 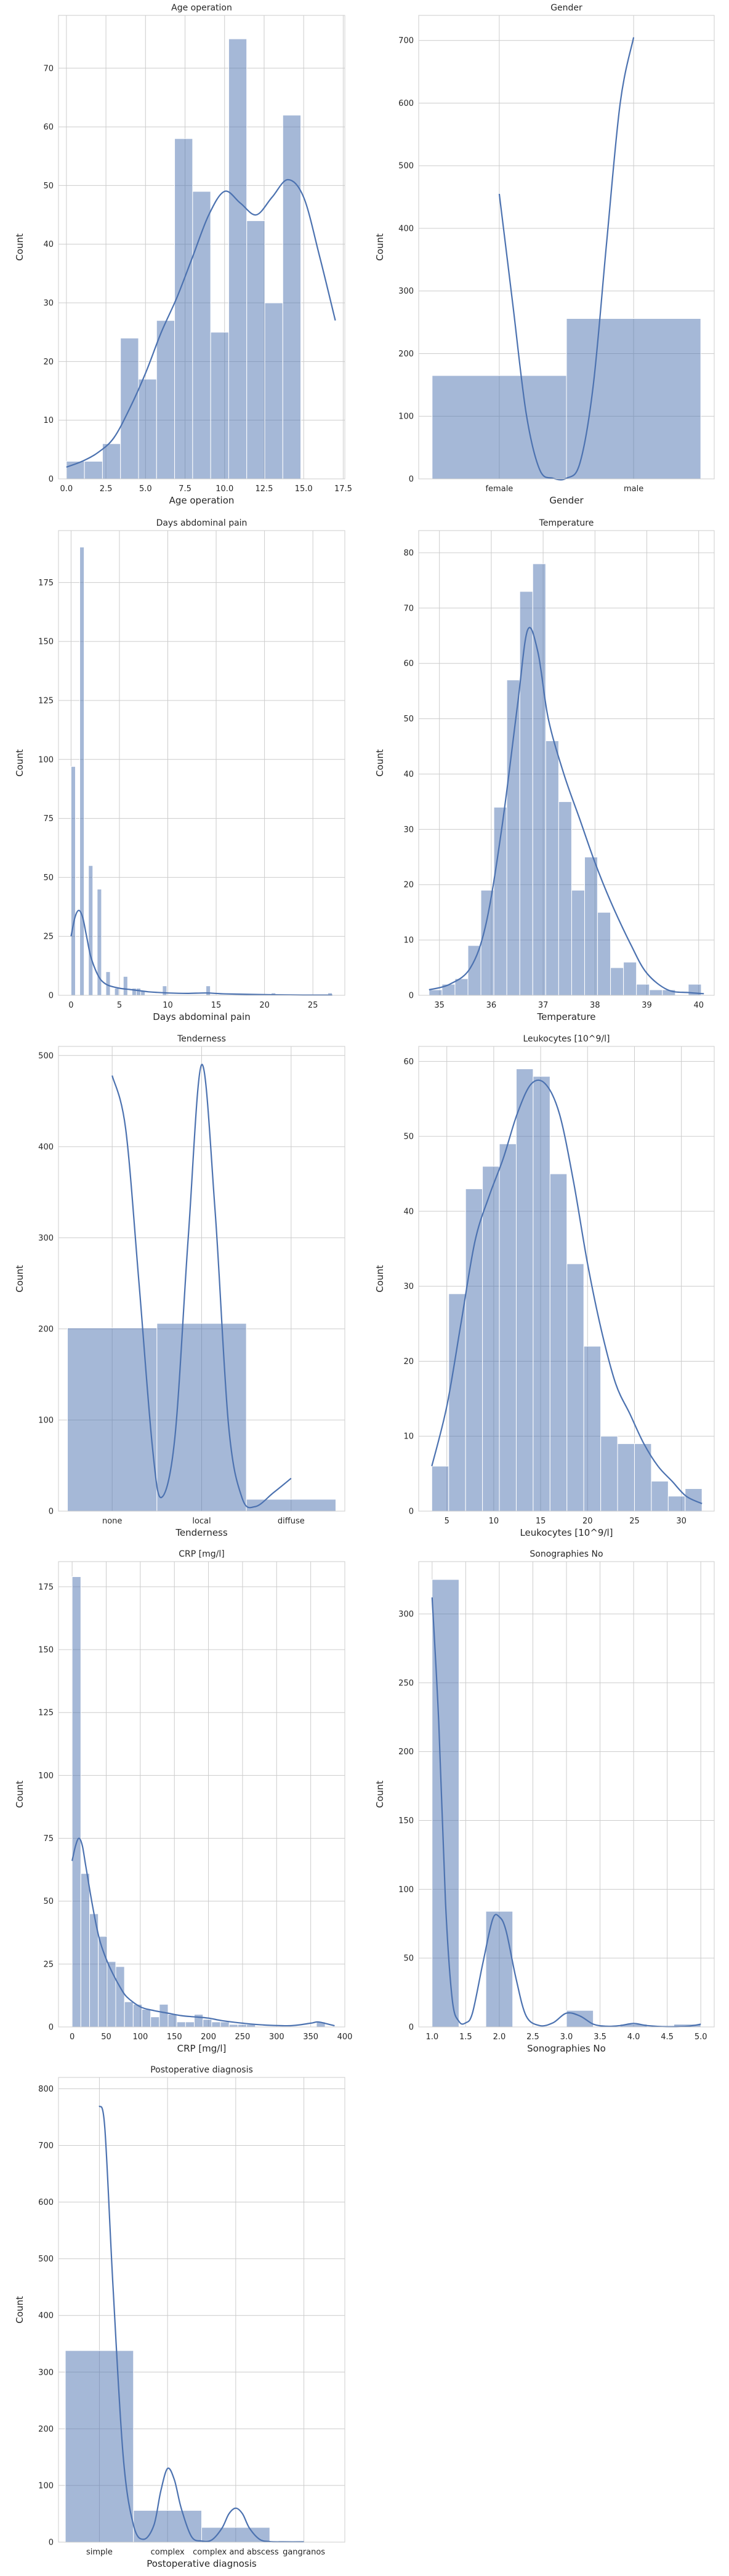 What do you see at coordinates (633, 2037) in the screenshot?
I see `x-tick-label: 4.0` at bounding box center [633, 2037].